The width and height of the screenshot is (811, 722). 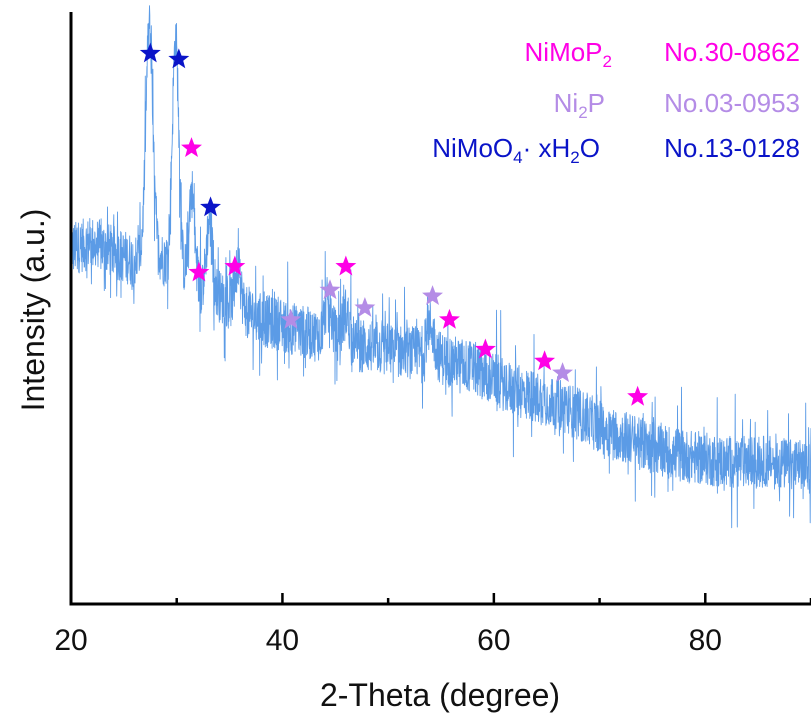 What do you see at coordinates (579, 105) in the screenshot?
I see `legend-formula-ni2p: Ni2P` at bounding box center [579, 105].